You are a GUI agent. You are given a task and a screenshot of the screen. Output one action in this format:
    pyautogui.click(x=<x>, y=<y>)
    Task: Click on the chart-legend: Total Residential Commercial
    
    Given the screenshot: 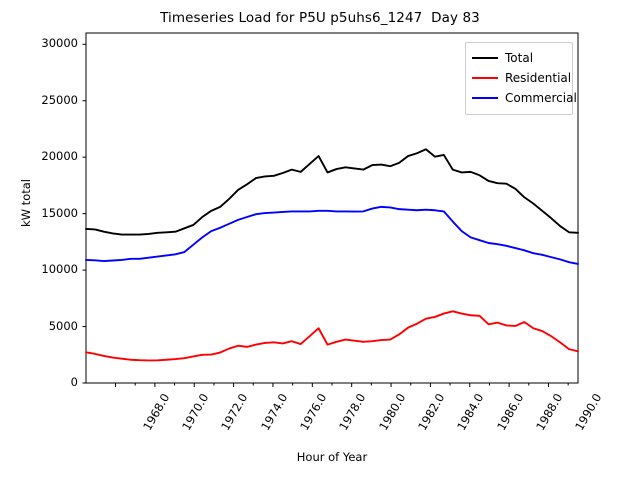 What is the action you would take?
    pyautogui.click(x=521, y=78)
    